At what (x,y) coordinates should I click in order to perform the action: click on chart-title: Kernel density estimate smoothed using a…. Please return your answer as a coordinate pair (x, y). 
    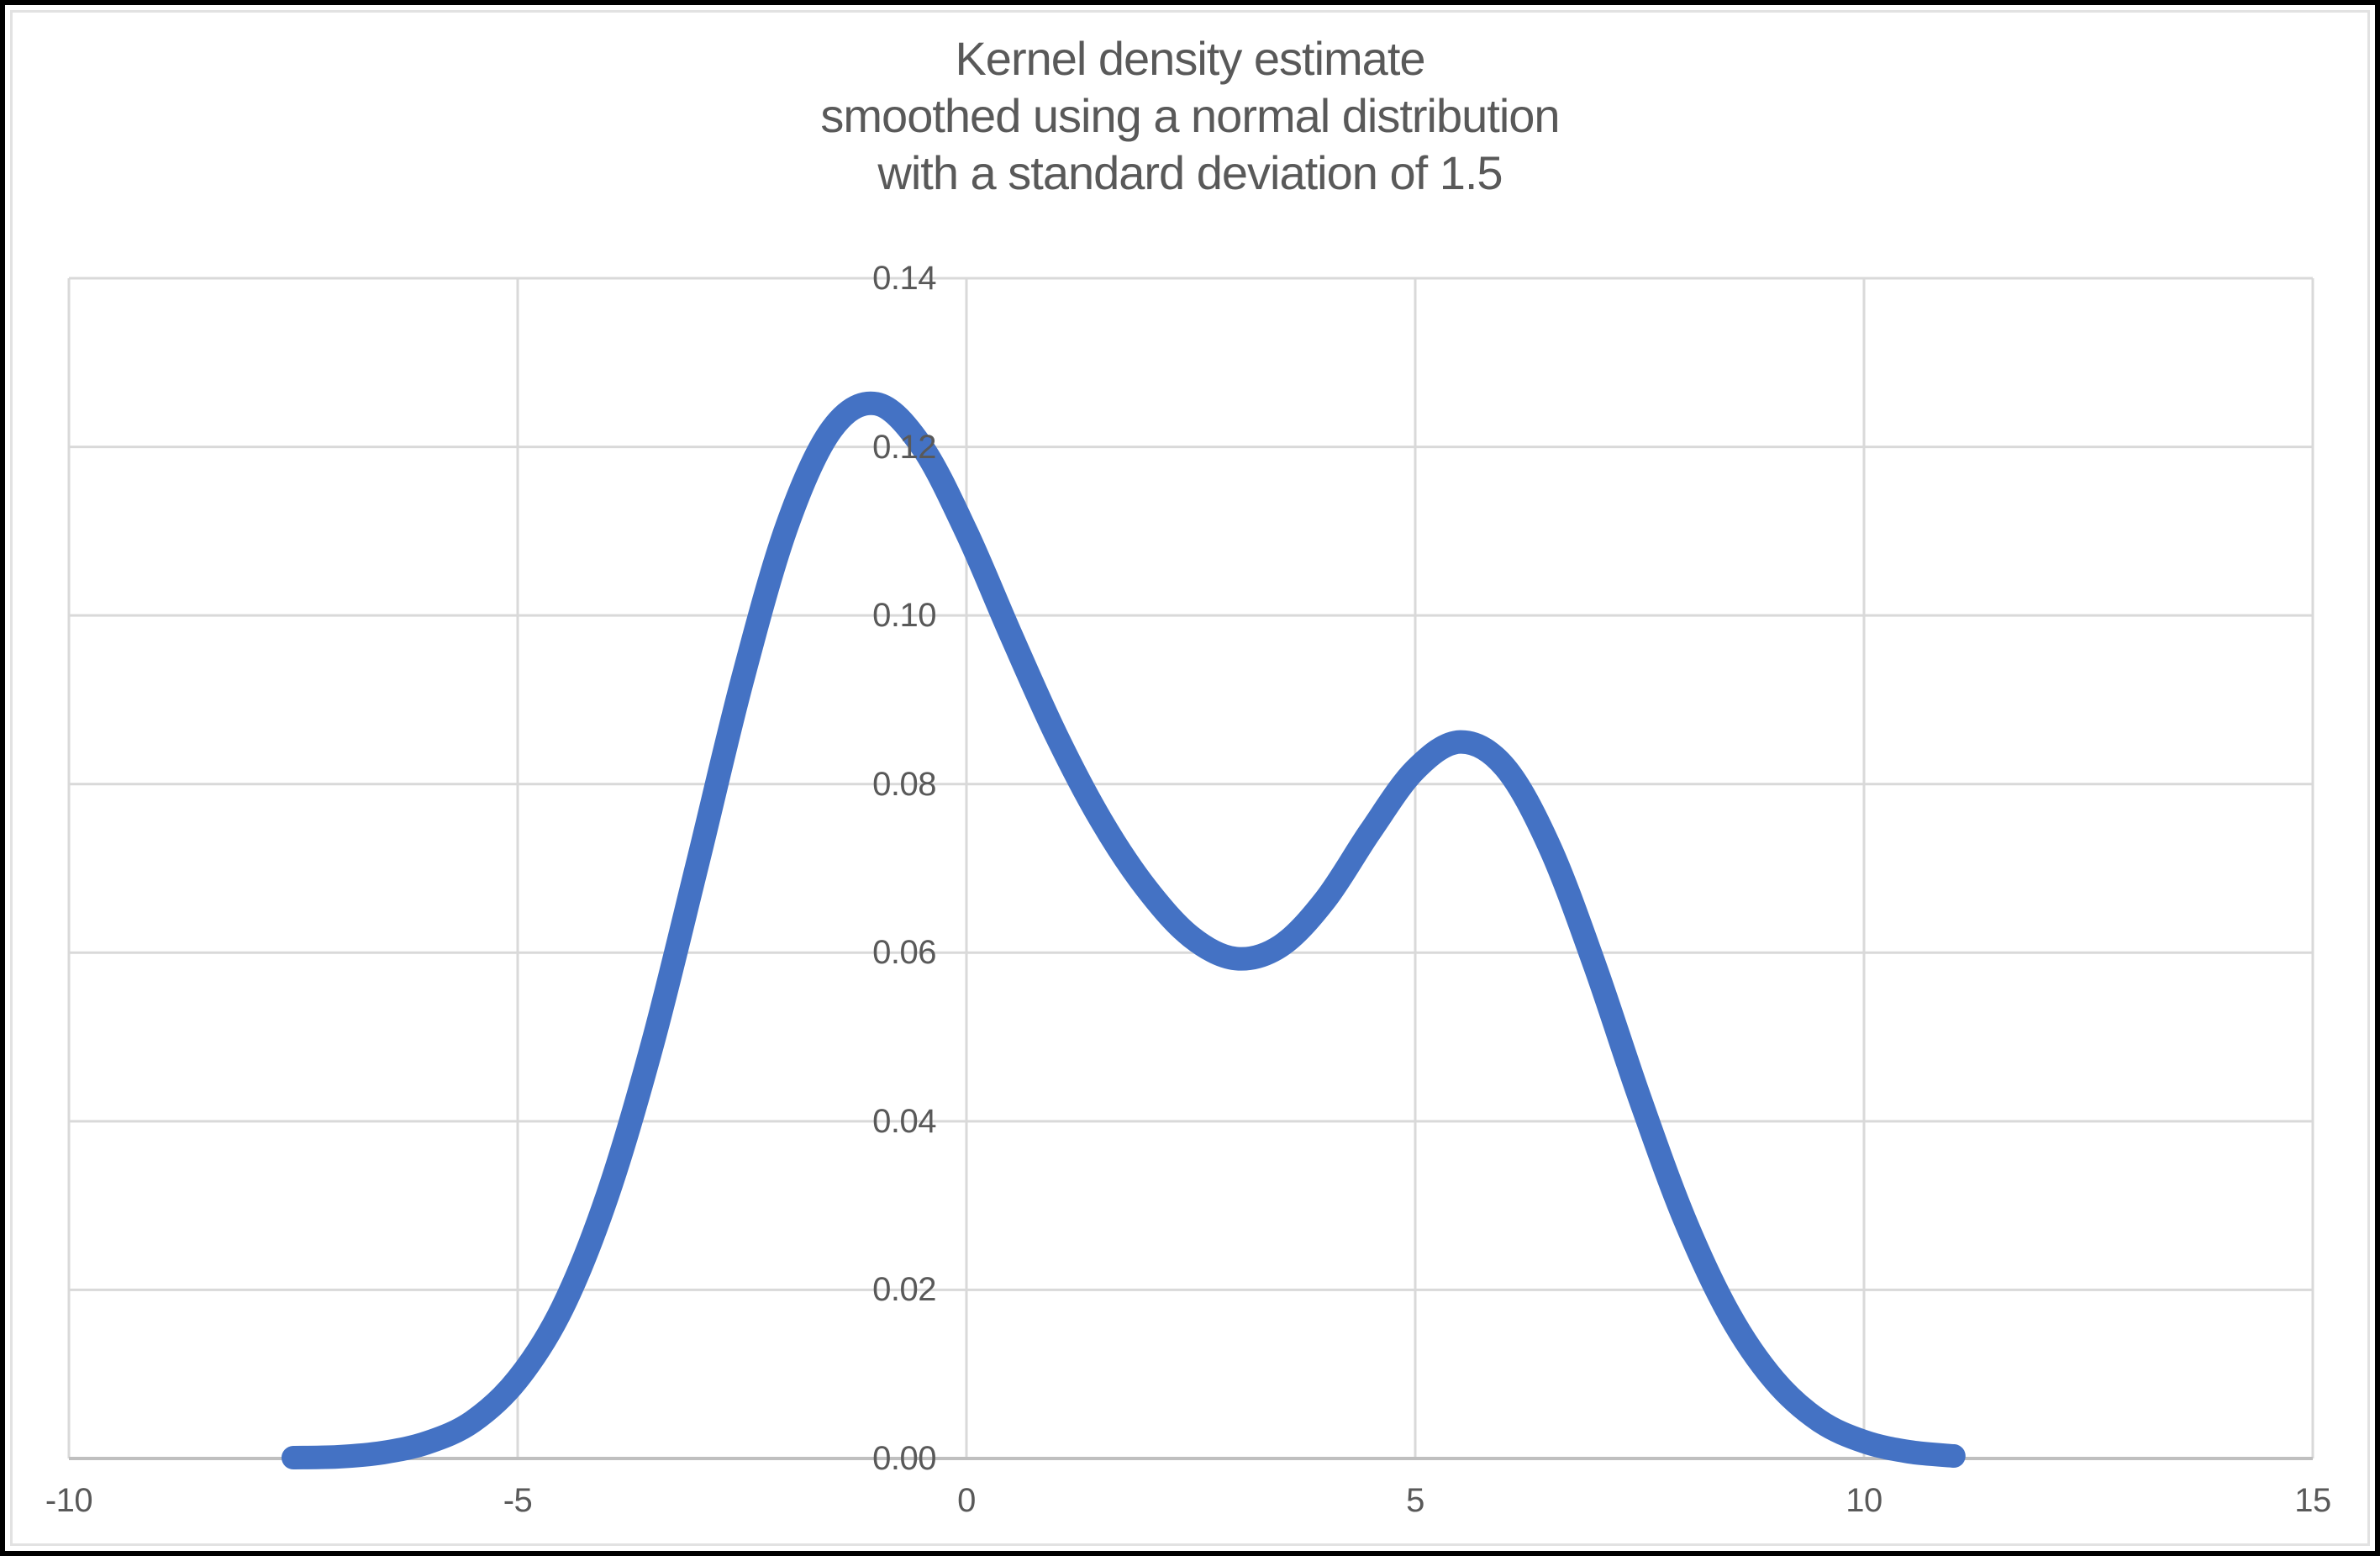
    Looking at the image, I should click on (1190, 116).